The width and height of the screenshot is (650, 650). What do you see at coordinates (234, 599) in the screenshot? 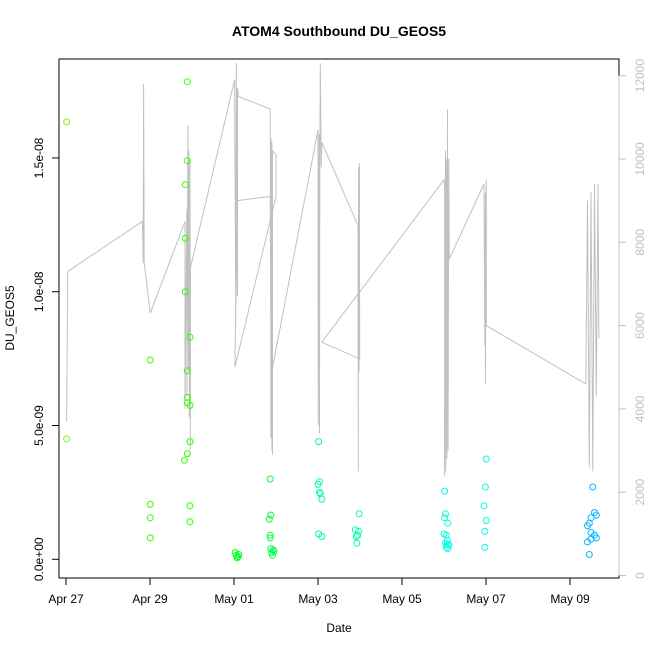
I see `x-tick-label: May 01` at bounding box center [234, 599].